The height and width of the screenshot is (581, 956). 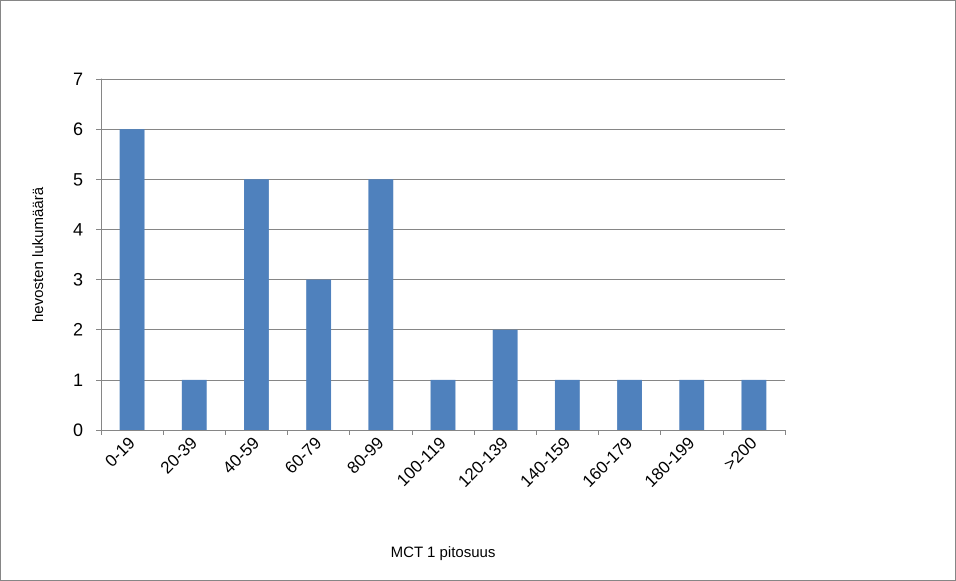 I want to click on y-tick-label: 3, so click(x=77, y=280).